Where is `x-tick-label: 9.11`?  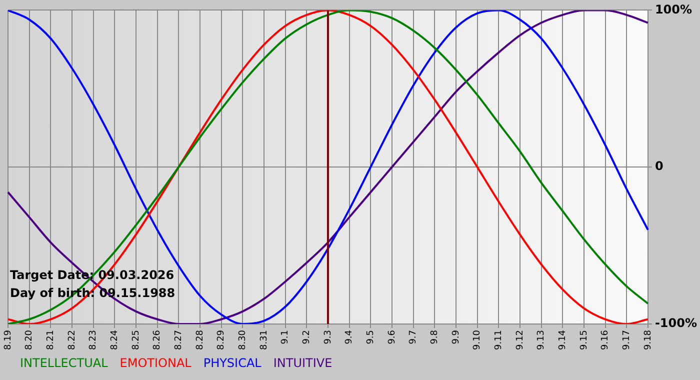
x-tick-label: 9.11 is located at coordinates (499, 340).